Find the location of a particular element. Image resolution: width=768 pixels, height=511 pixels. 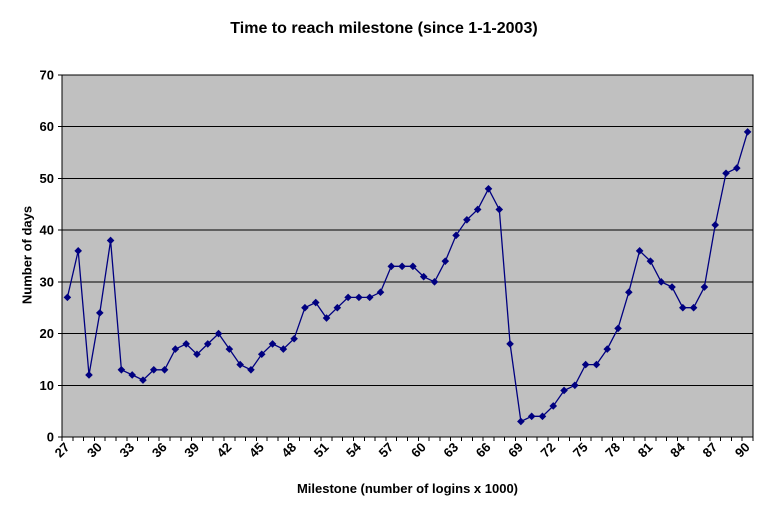

x-tick-label: 75 is located at coordinates (580, 450).